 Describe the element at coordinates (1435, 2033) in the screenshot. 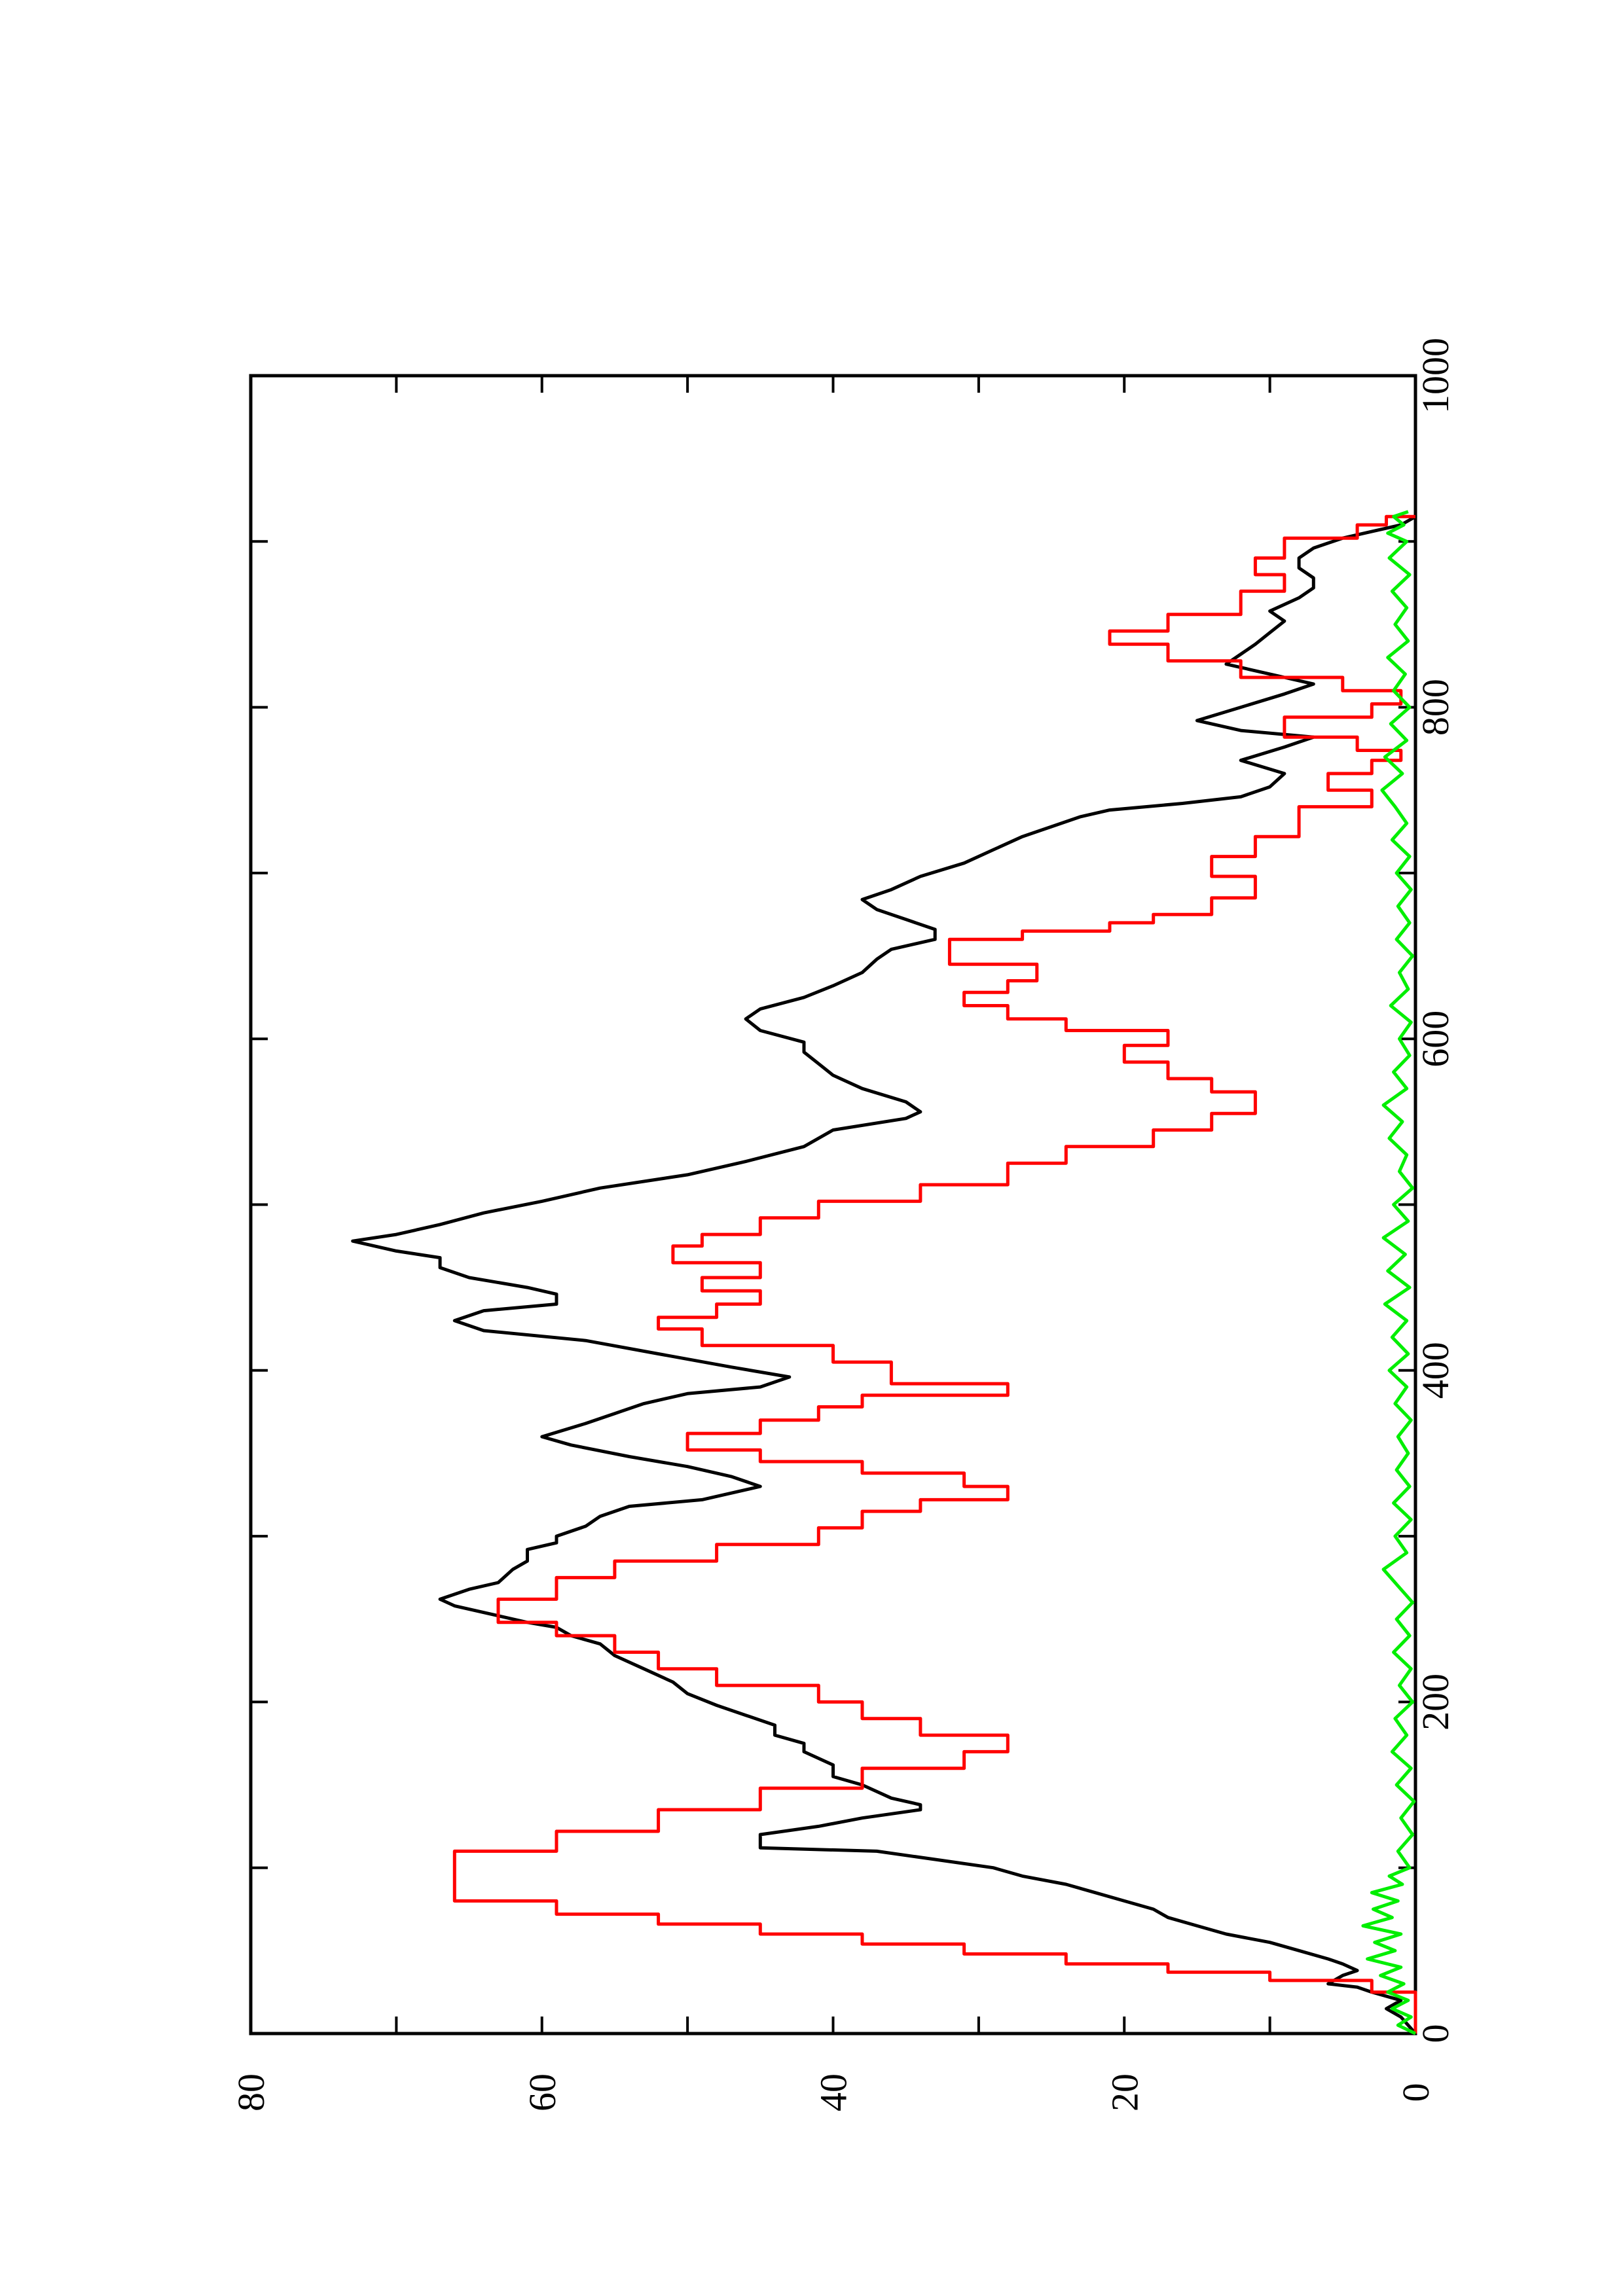

I see `x-tick-label: 0` at that location.